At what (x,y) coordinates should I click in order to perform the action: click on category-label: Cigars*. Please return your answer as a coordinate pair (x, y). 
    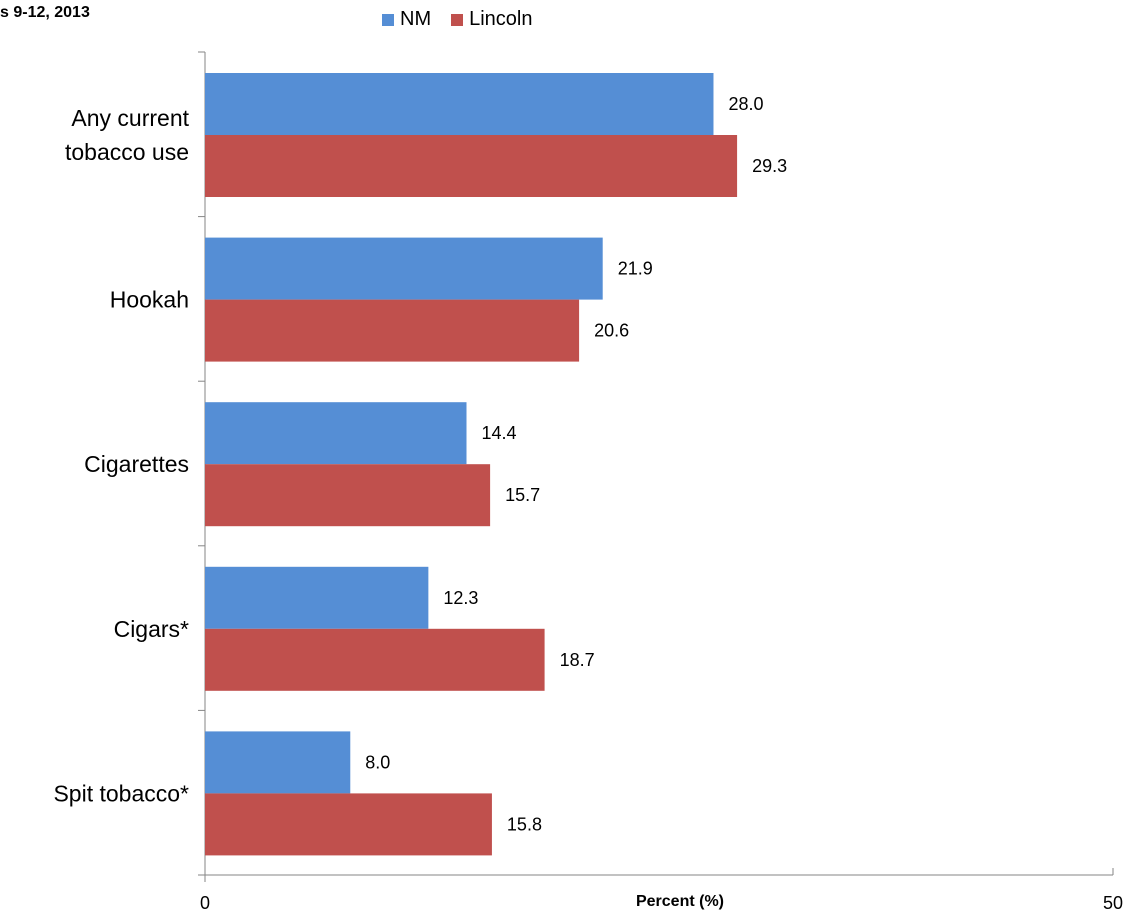
    Looking at the image, I should click on (151, 629).